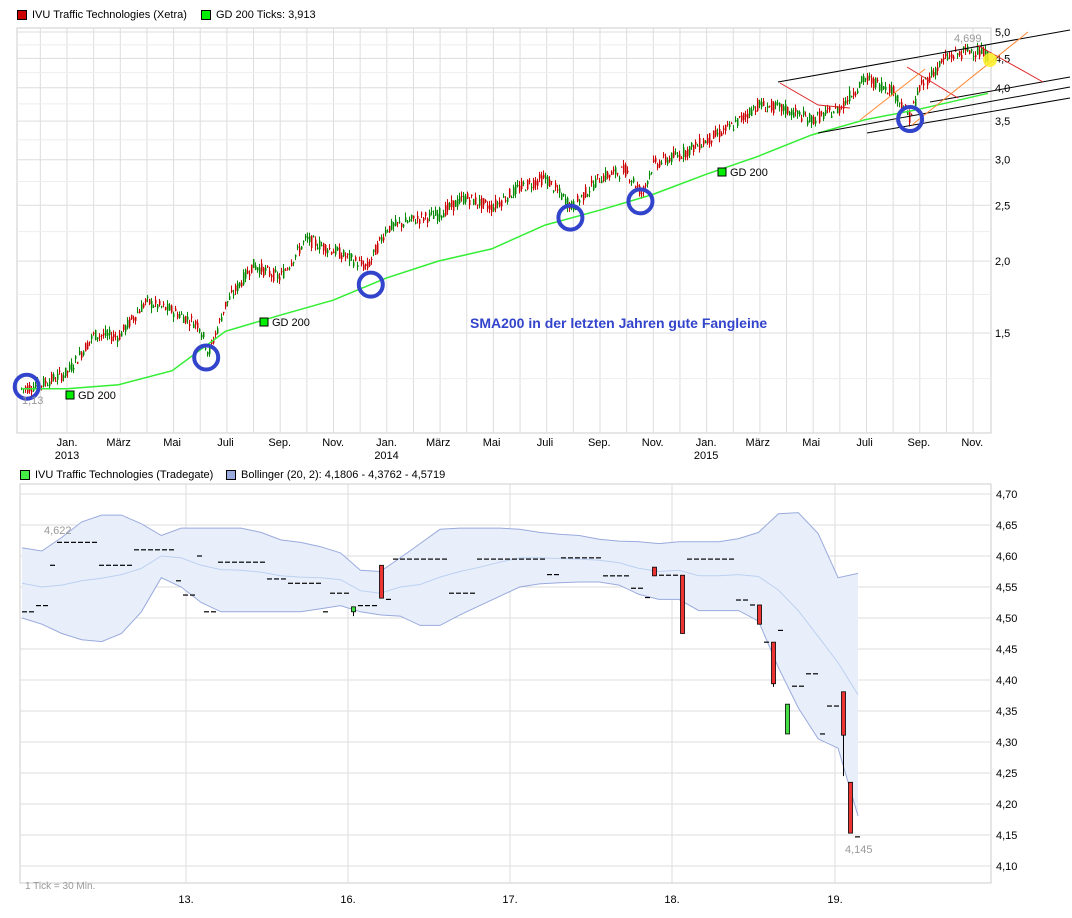  What do you see at coordinates (1006, 712) in the screenshot?
I see `y-tick-label: 4,35` at bounding box center [1006, 712].